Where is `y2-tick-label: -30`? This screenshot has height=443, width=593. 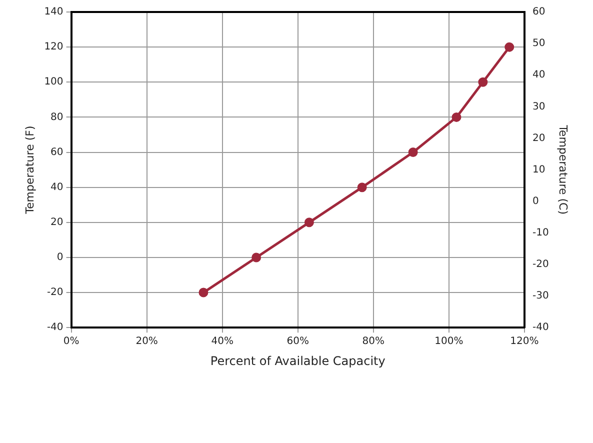 y2-tick-label: -30 is located at coordinates (540, 296).